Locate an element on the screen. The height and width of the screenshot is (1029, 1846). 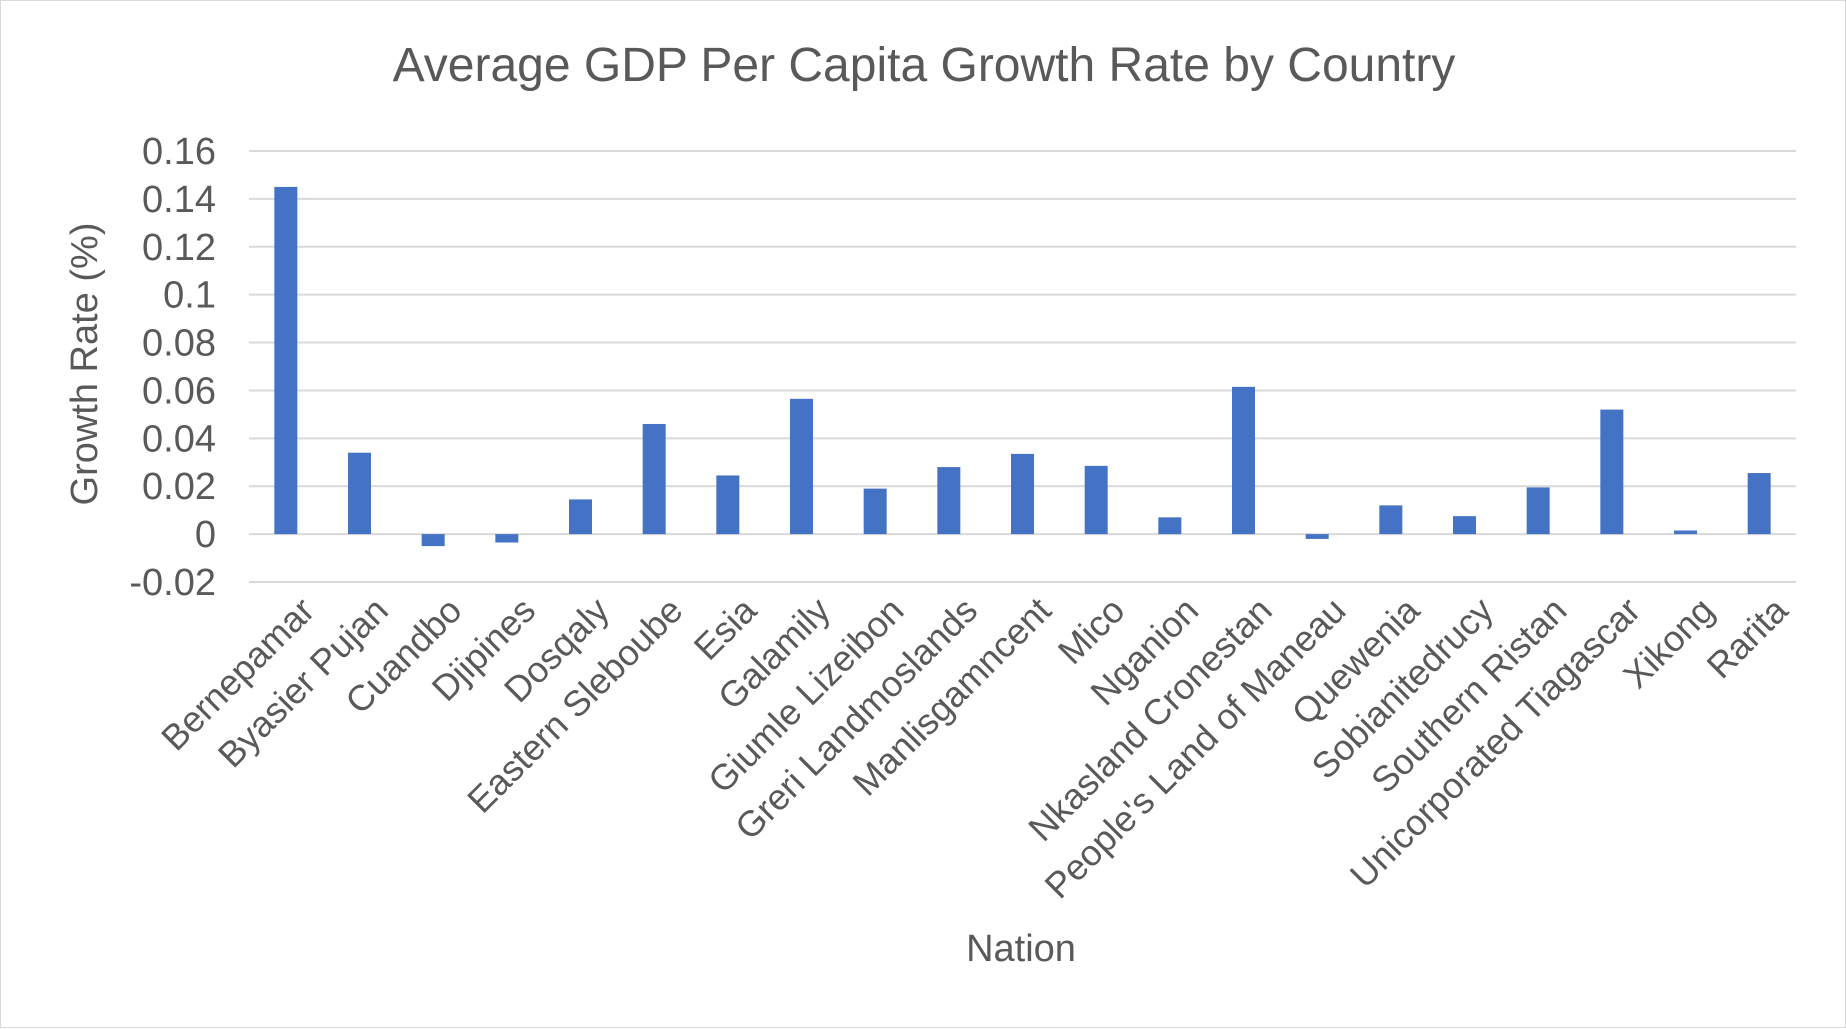
y-tick-label: 0.06 is located at coordinates (179, 391).